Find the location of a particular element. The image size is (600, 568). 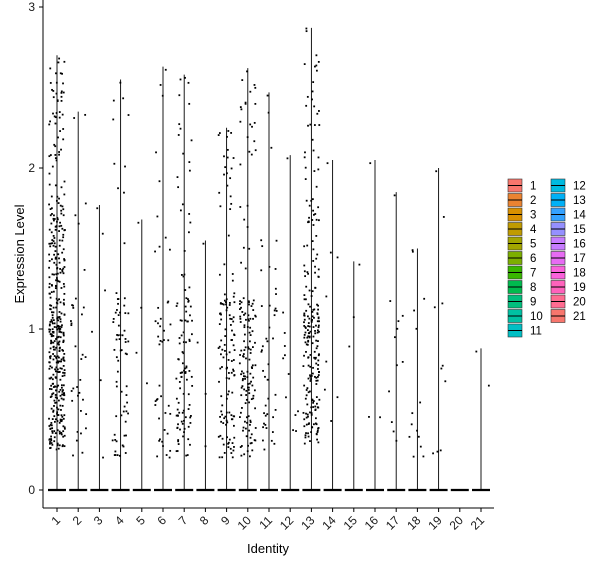

legend-label: 15 is located at coordinates (579, 230).